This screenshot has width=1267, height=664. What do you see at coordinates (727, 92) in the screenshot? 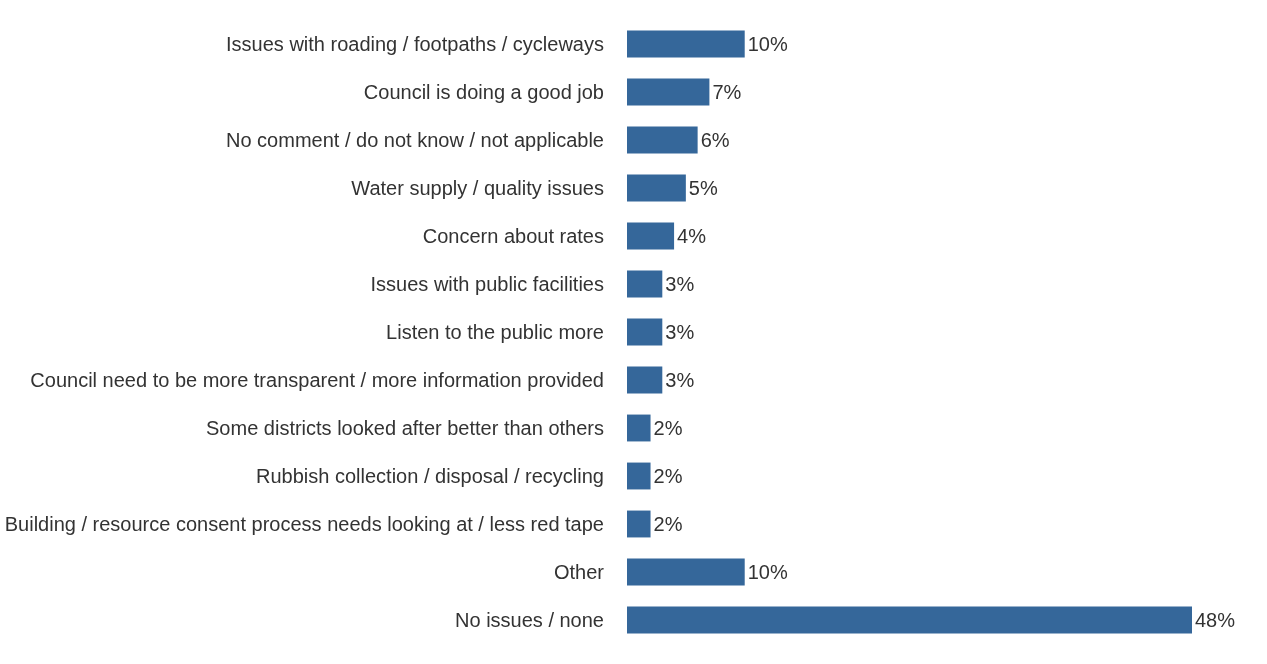
I see `data-label: 7%` at bounding box center [727, 92].